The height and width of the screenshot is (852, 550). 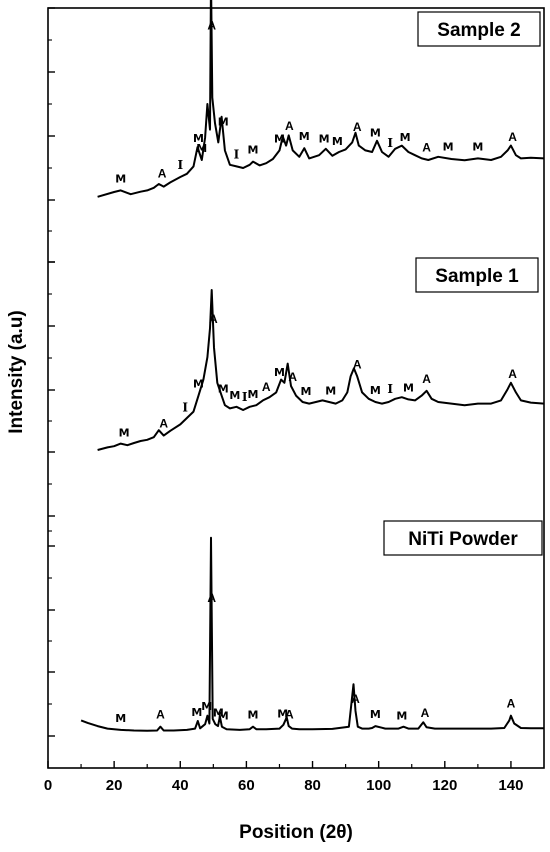 What do you see at coordinates (114, 785) in the screenshot?
I see `x-tick-label: 20` at bounding box center [114, 785].